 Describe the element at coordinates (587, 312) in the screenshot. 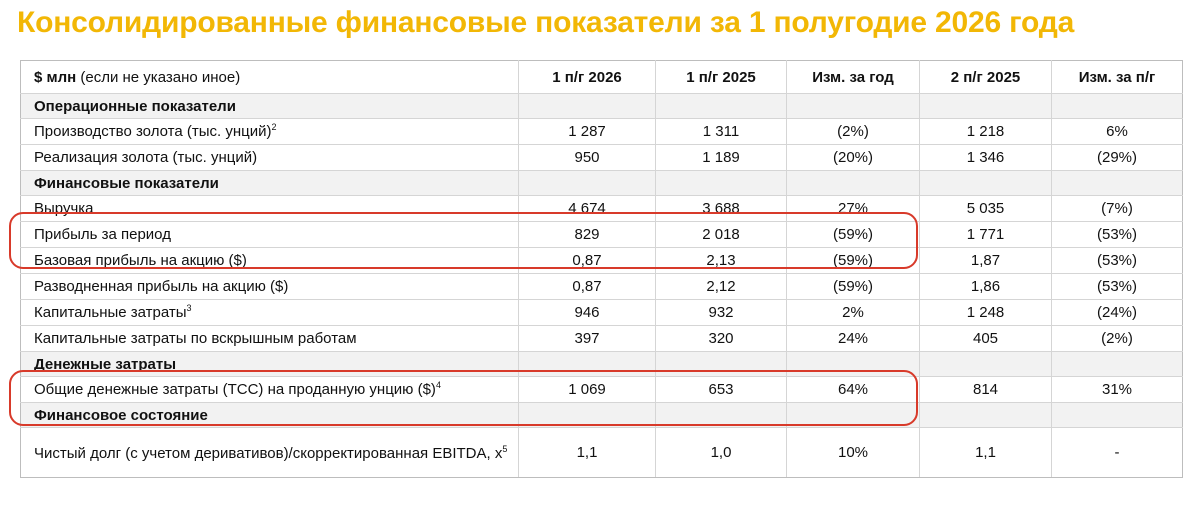

I see `value-h1-2026: 946` at that location.